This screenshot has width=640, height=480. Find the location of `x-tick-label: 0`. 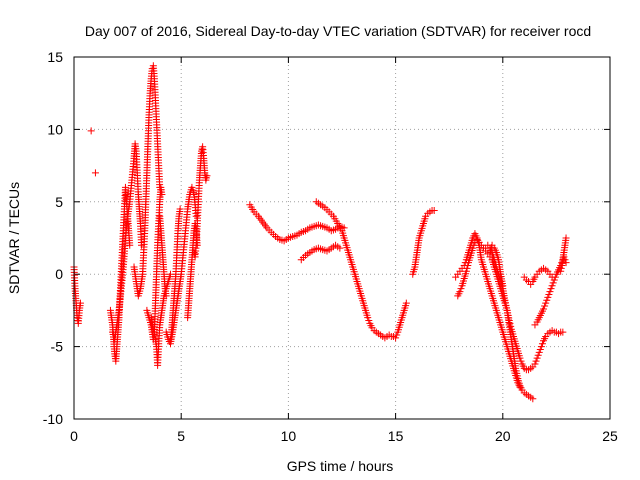

x-tick-label: 0 is located at coordinates (74, 436).